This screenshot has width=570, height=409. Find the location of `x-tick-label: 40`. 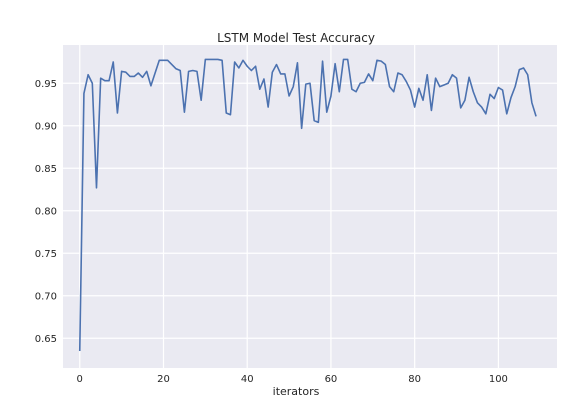

x-tick-label: 40 is located at coordinates (247, 379).